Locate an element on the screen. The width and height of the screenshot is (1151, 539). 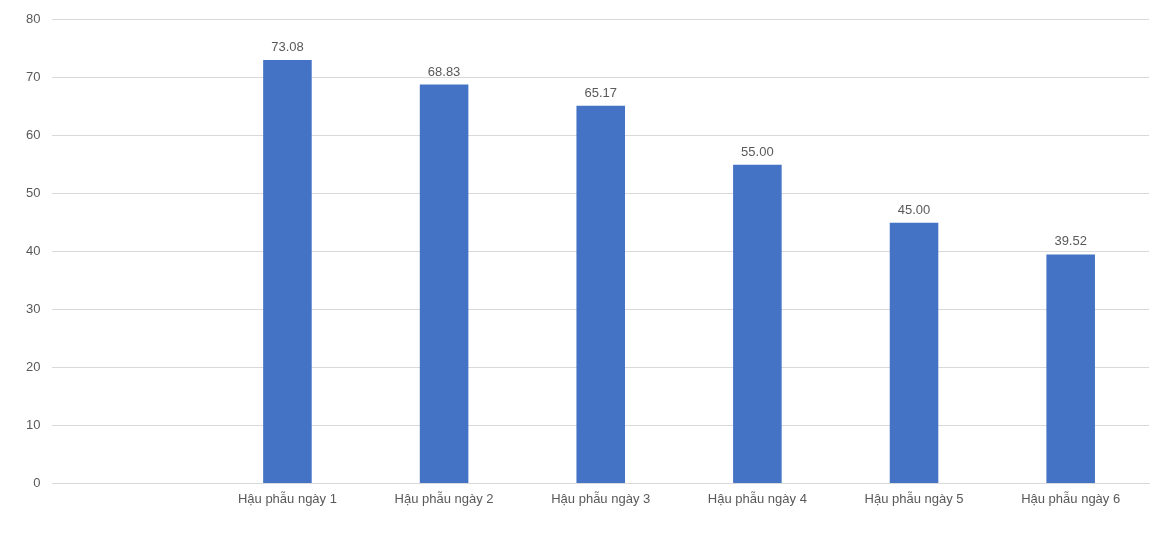
data-label: 65.17 is located at coordinates (600, 92).